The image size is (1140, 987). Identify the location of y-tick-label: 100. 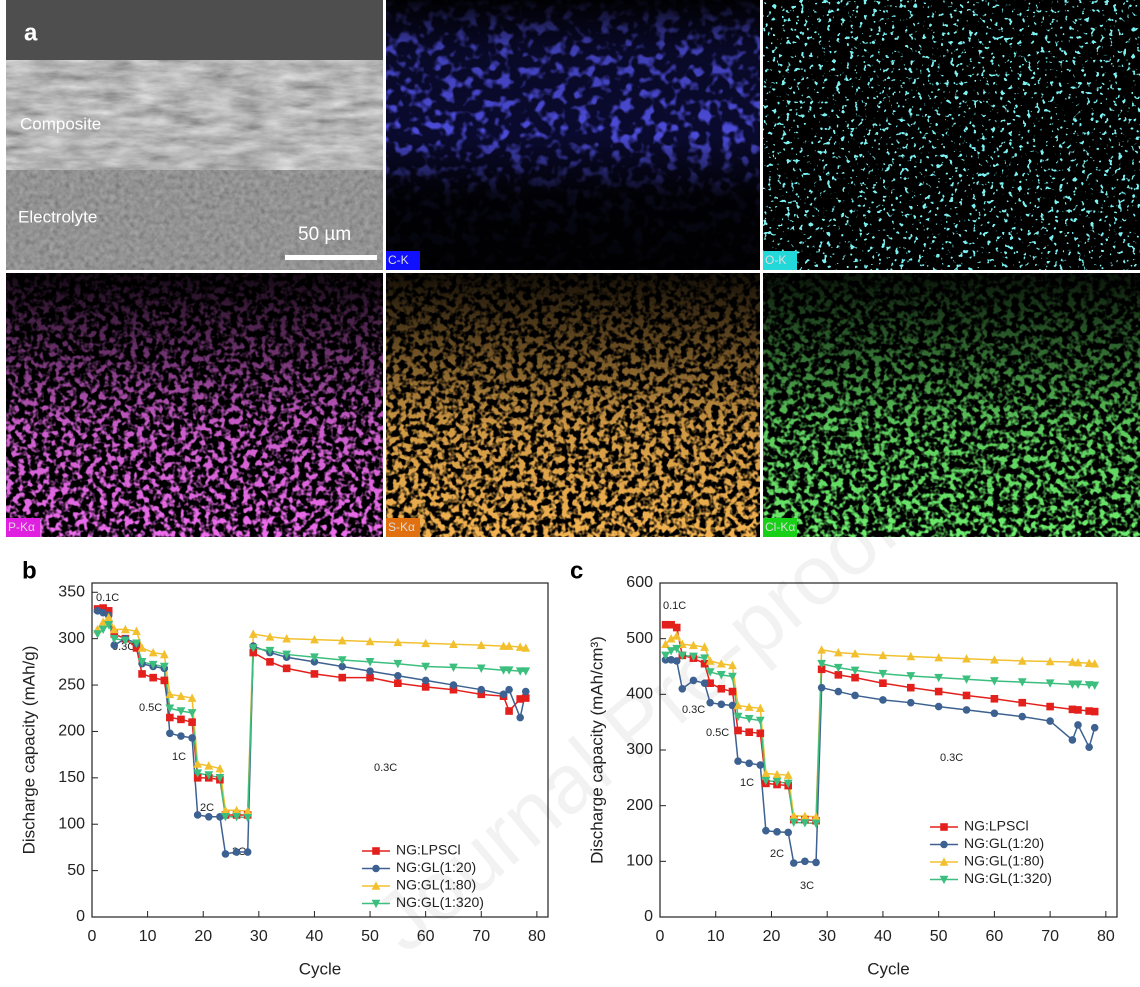
(639, 861).